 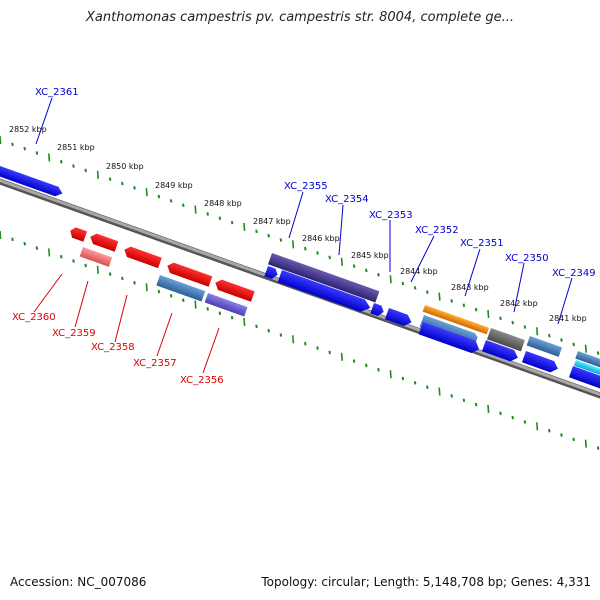 I want to click on kbp-label: 2843 kbp, so click(x=470, y=287).